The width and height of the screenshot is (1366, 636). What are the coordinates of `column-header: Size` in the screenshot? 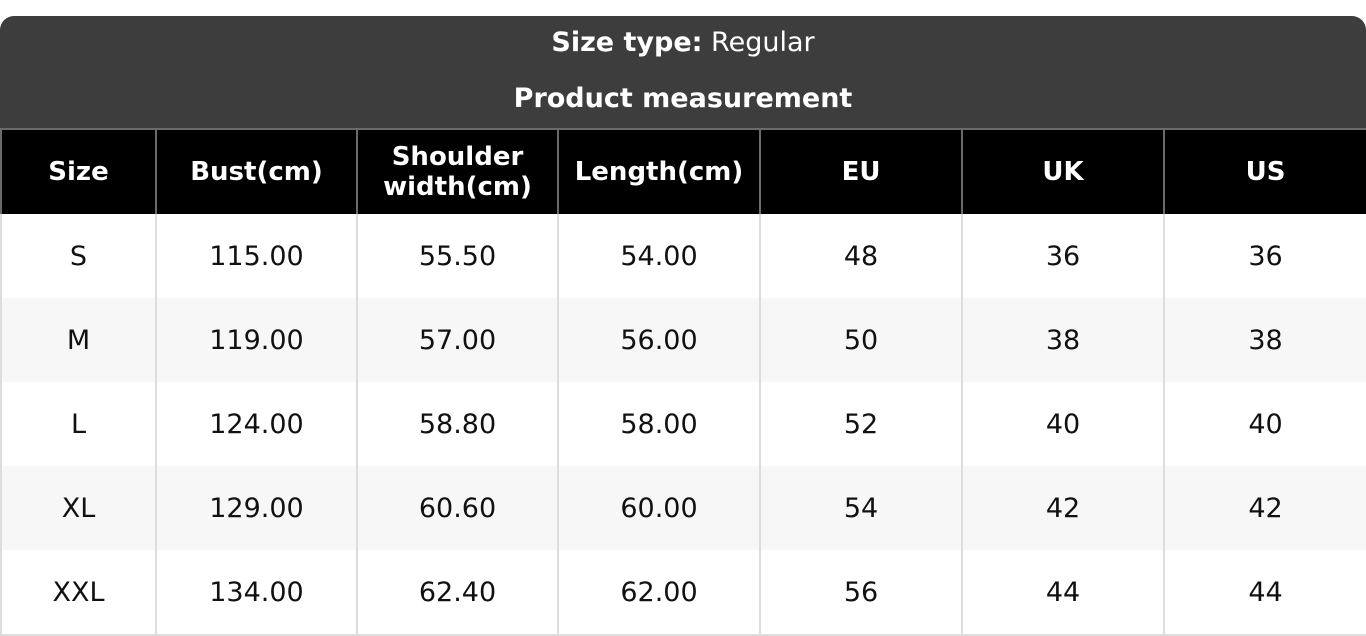 It's located at (78, 171).